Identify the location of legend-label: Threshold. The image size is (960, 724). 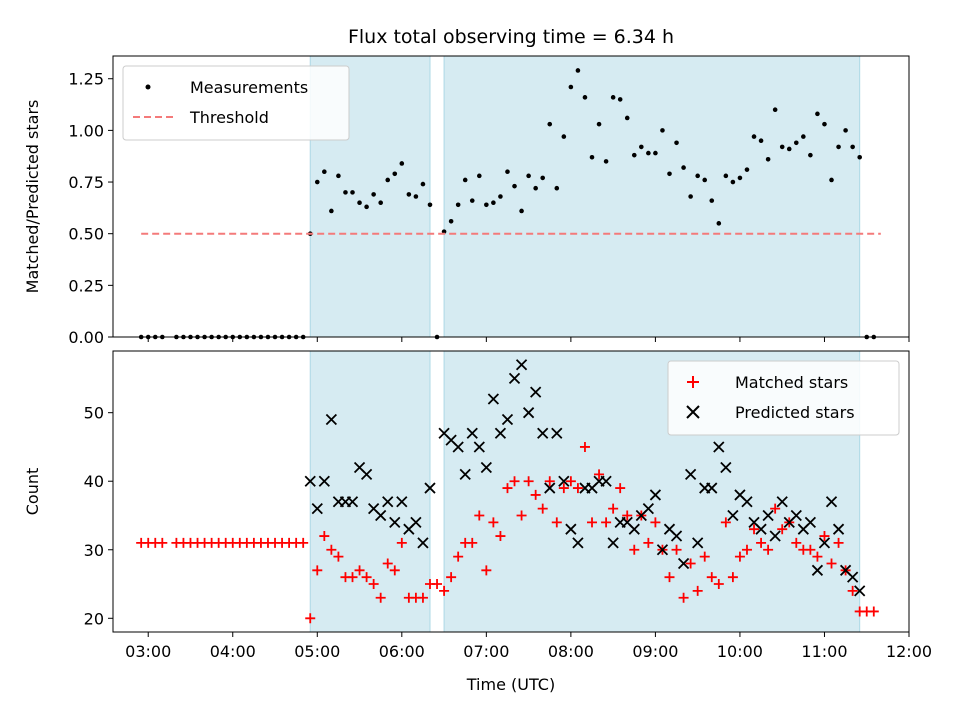
(229, 117).